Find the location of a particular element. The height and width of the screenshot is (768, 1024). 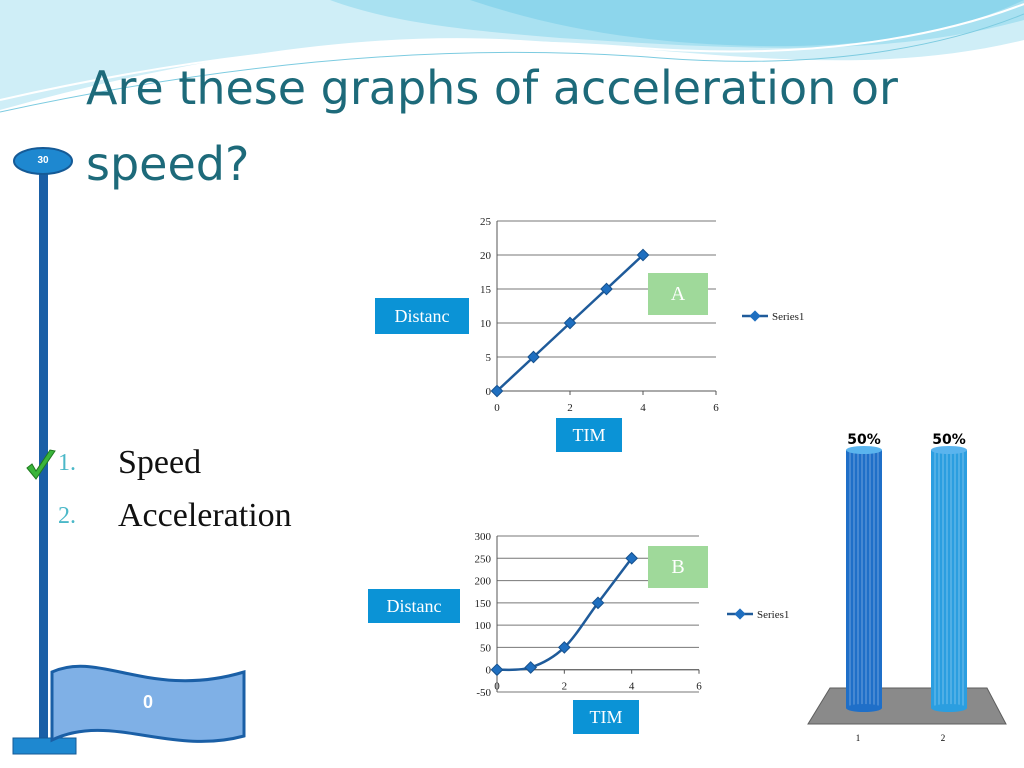

correct-check-icon is located at coordinates (41, 464).